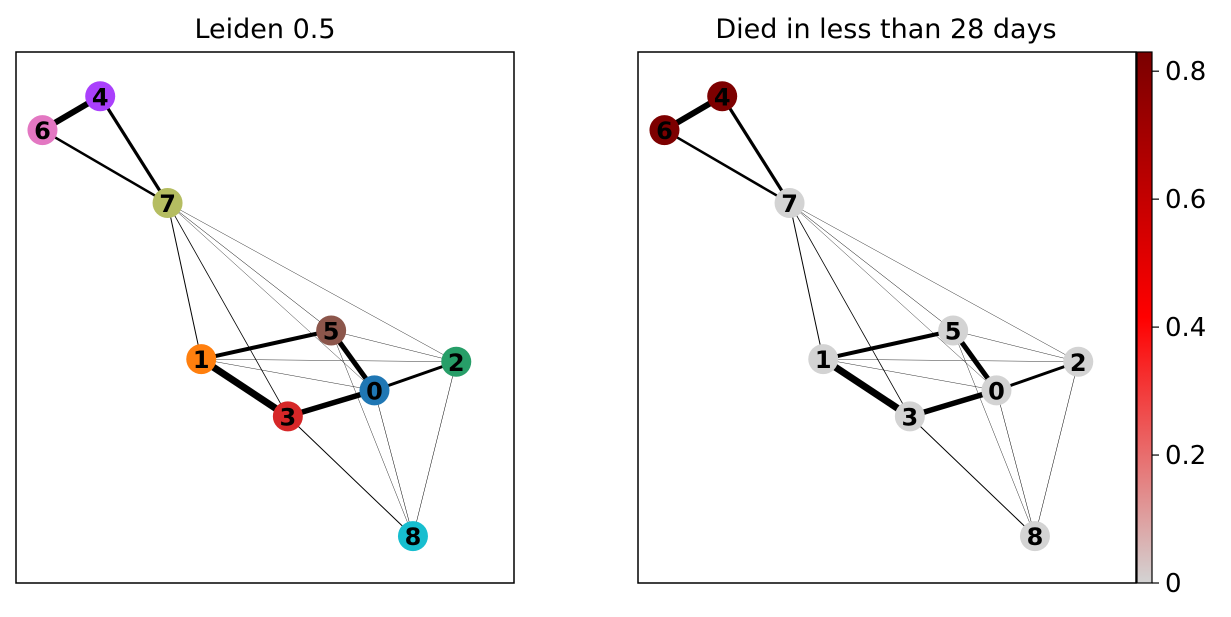 The width and height of the screenshot is (1231, 617). I want to click on panel-title-leiden: Leiden 0.5, so click(264, 29).